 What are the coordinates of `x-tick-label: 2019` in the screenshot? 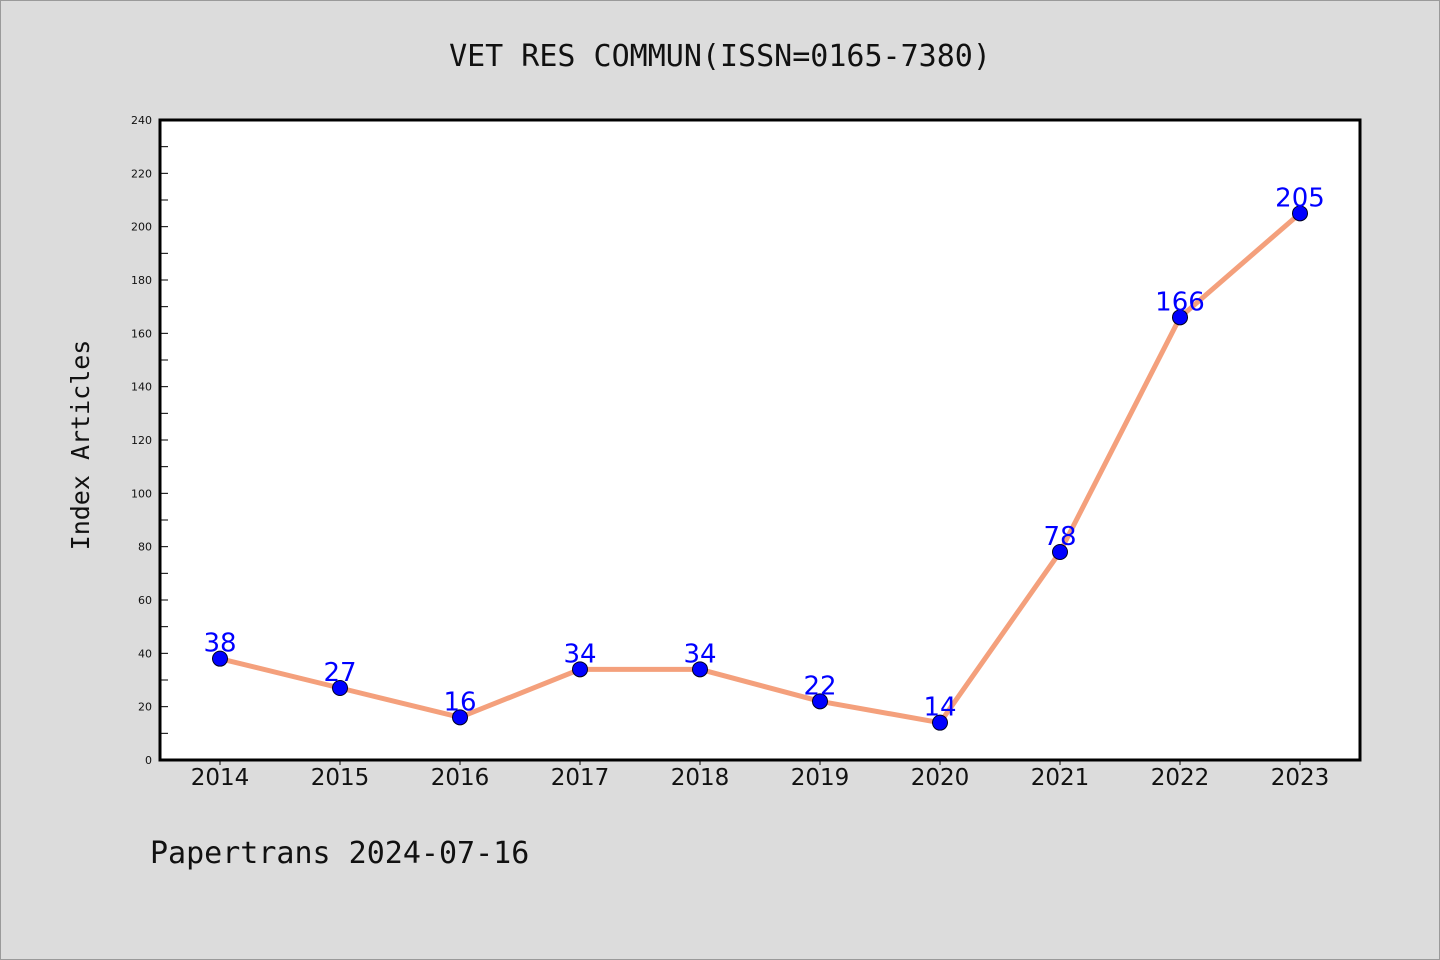 It's located at (820, 778).